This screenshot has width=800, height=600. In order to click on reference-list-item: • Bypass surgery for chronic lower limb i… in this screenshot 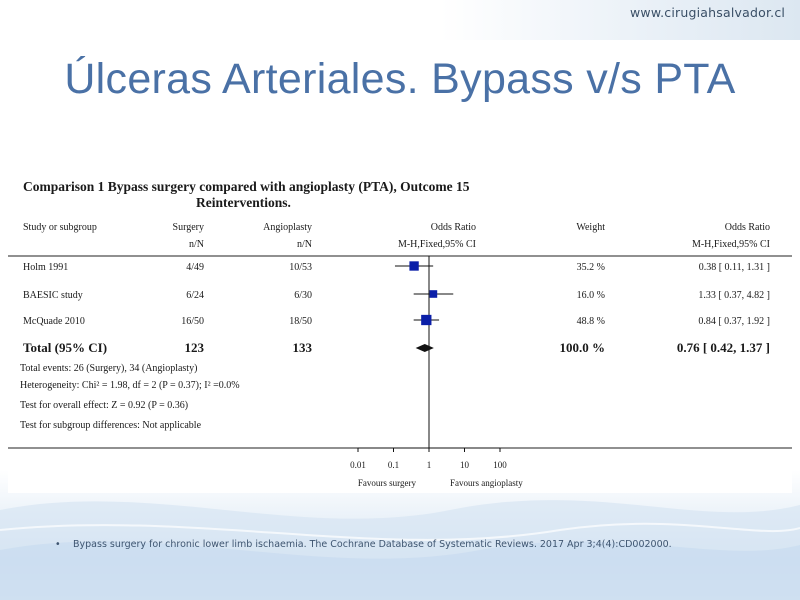, I will do `click(405, 544)`.